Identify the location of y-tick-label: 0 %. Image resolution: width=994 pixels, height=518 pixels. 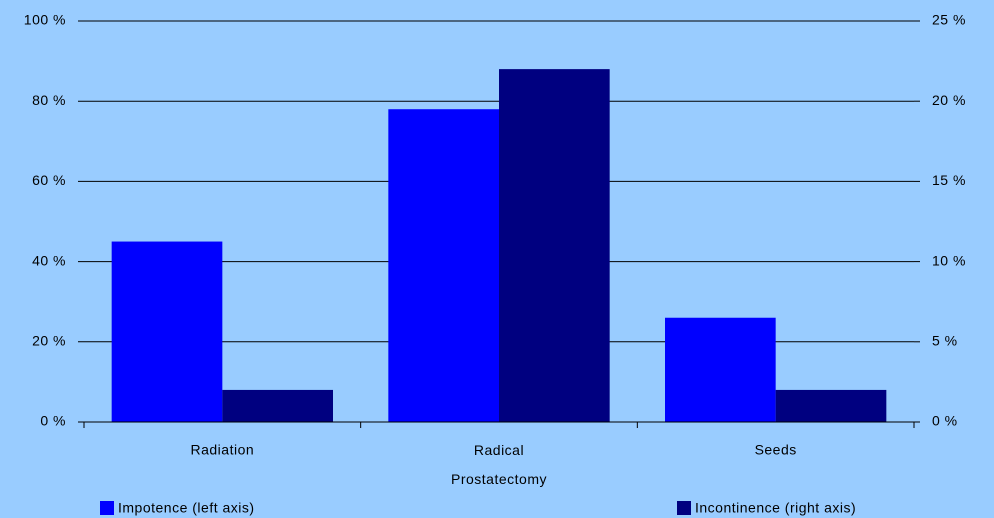
(53, 421).